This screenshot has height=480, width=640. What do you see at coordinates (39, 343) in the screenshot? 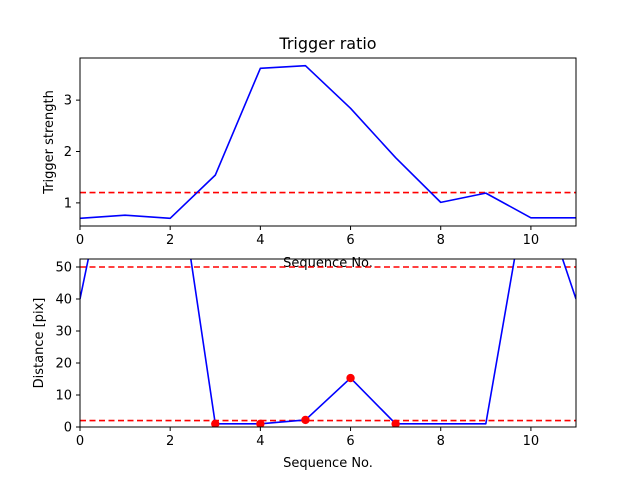
I see `bottom-y-axis-label: Distance [pix]` at bounding box center [39, 343].